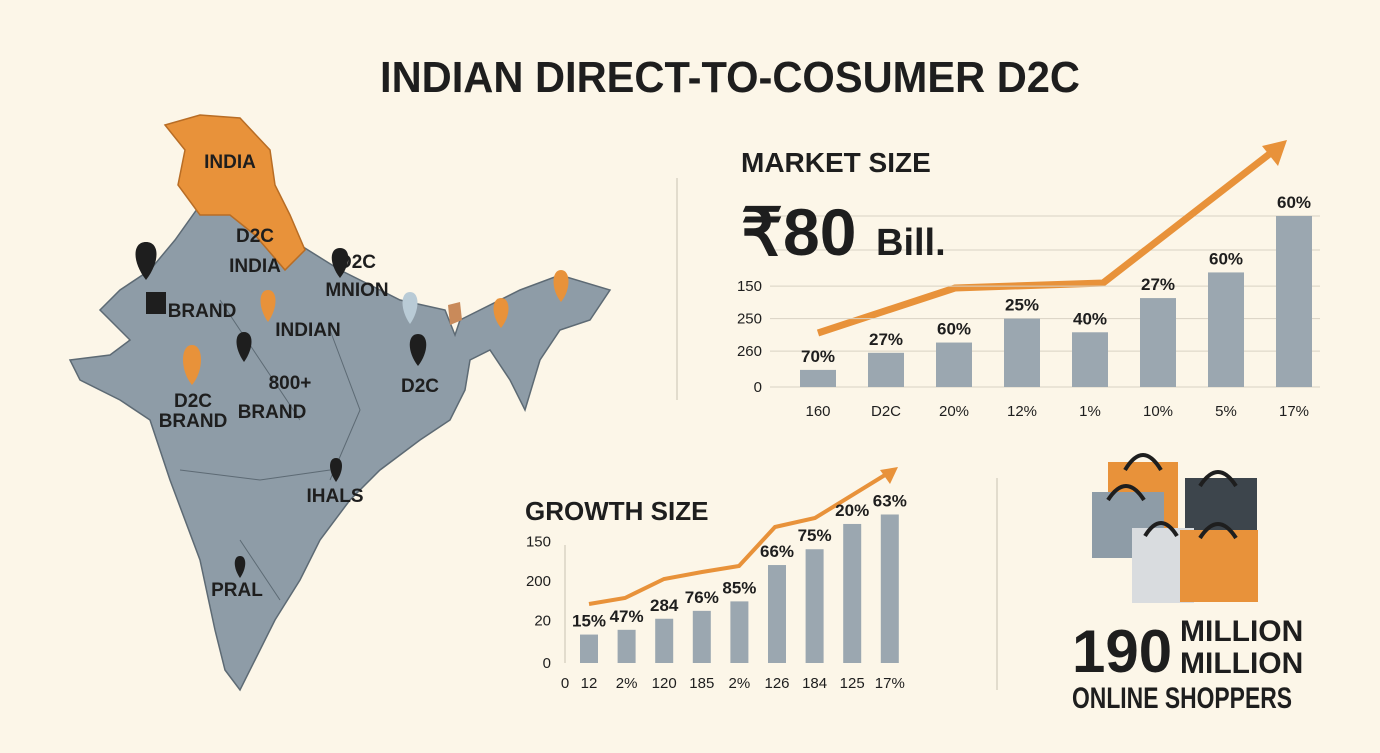 The width and height of the screenshot is (1380, 753). I want to click on map-pins, so click(352, 408).